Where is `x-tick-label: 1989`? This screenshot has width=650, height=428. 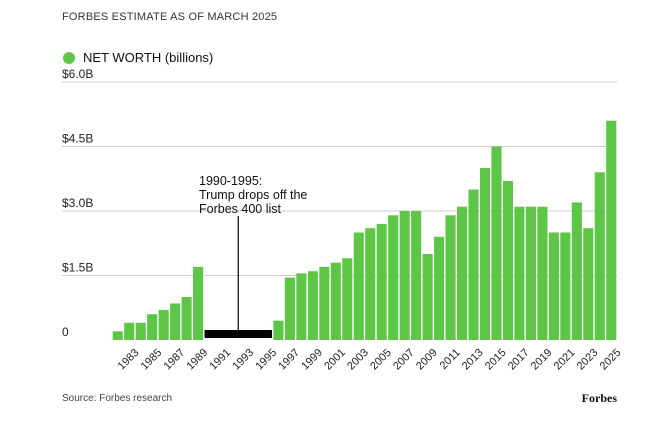
x-tick-label: 1989 is located at coordinates (197, 360).